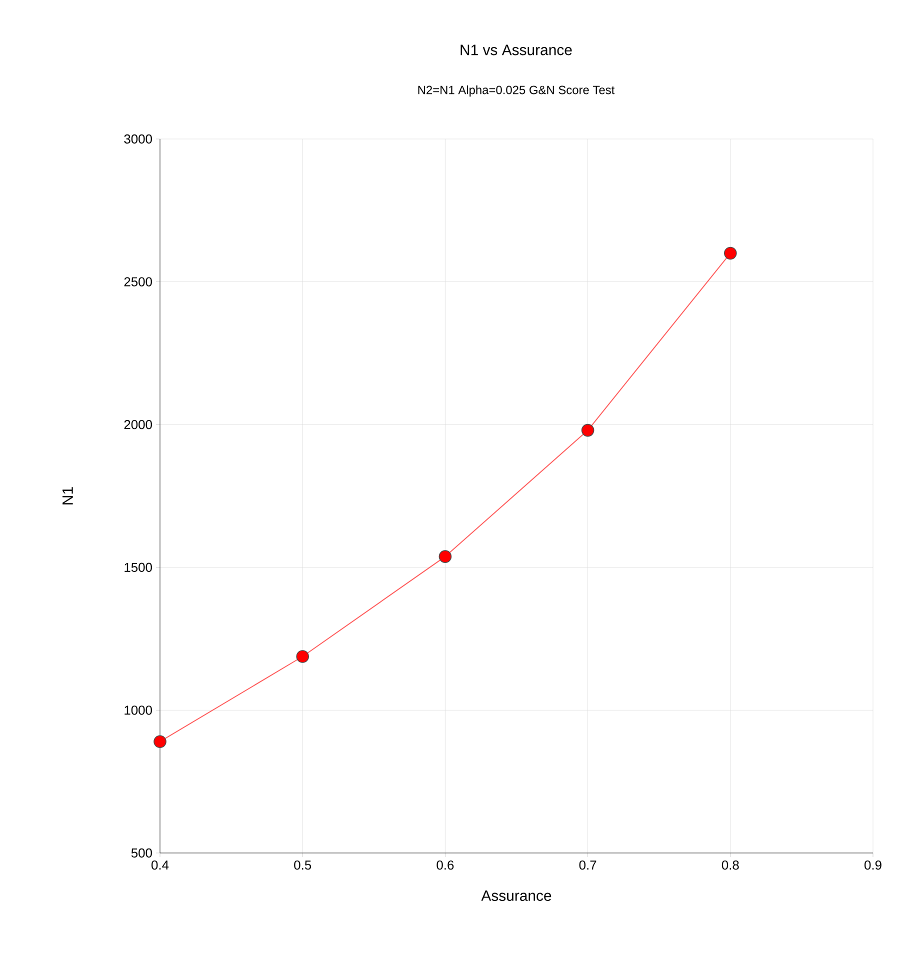  Describe the element at coordinates (160, 865) in the screenshot. I see `x-tick-label: 0.4` at that location.